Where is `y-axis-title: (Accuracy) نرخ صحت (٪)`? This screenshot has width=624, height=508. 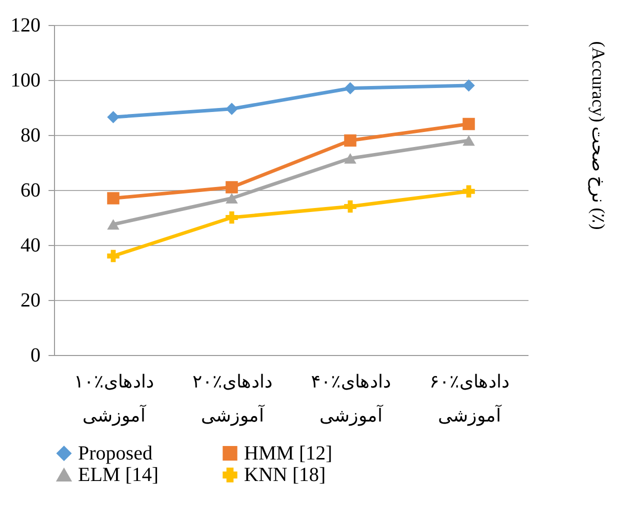
y-axis-title: (Accuracy) نرخ صحت (٪) is located at coordinates (598, 135).